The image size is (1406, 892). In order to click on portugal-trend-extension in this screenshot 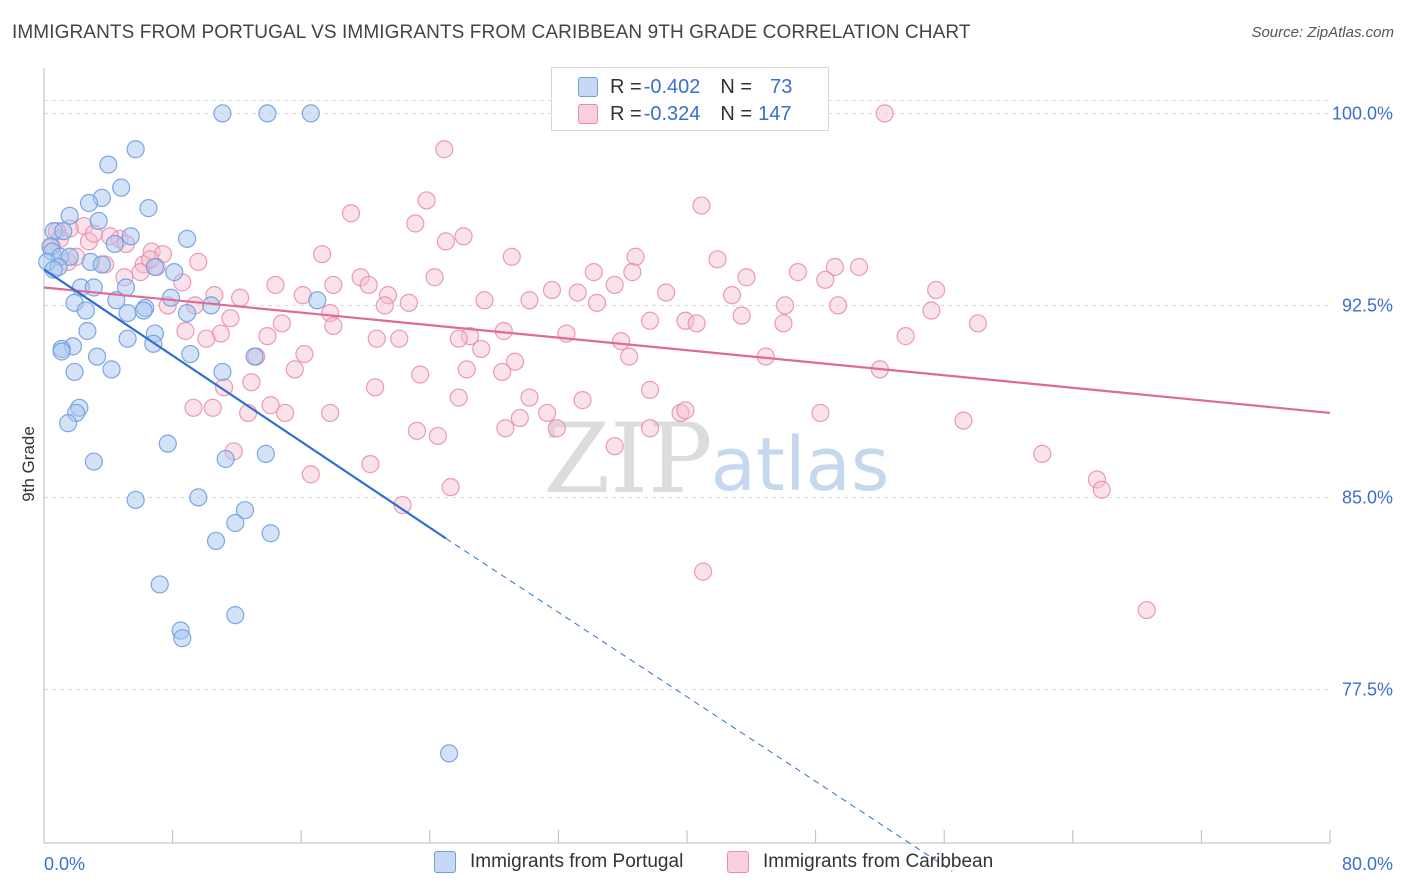, I will do `click(699, 704)`.